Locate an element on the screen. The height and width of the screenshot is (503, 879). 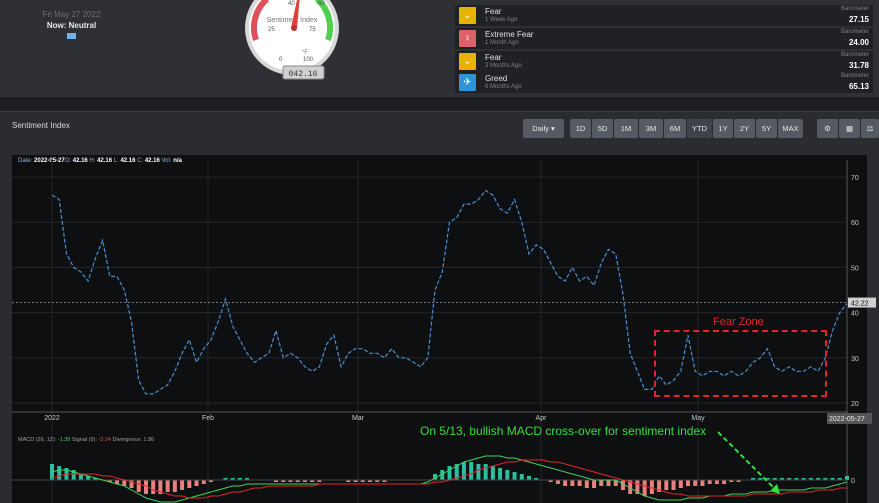
x-tick-label: Apr is located at coordinates (542, 418).